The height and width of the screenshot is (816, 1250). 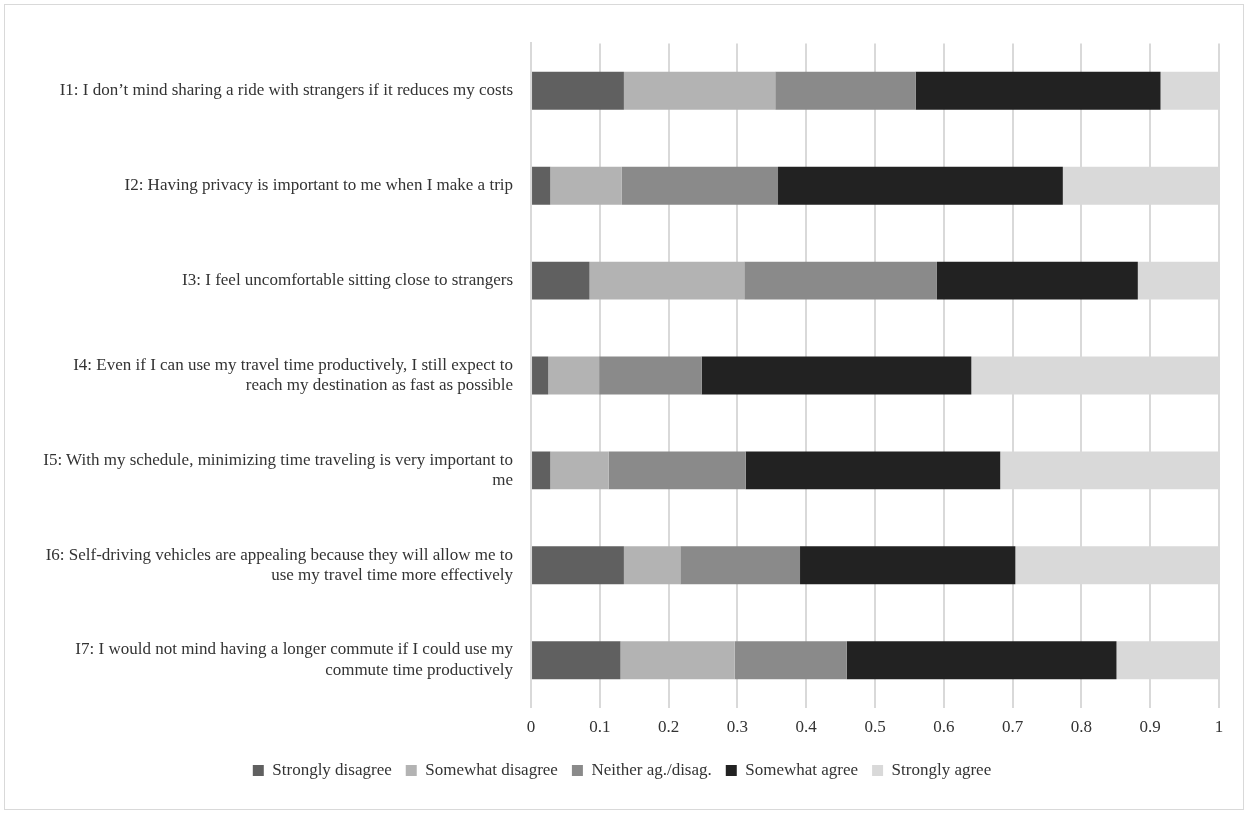 I want to click on x-tick-label: 0.2, so click(x=669, y=727).